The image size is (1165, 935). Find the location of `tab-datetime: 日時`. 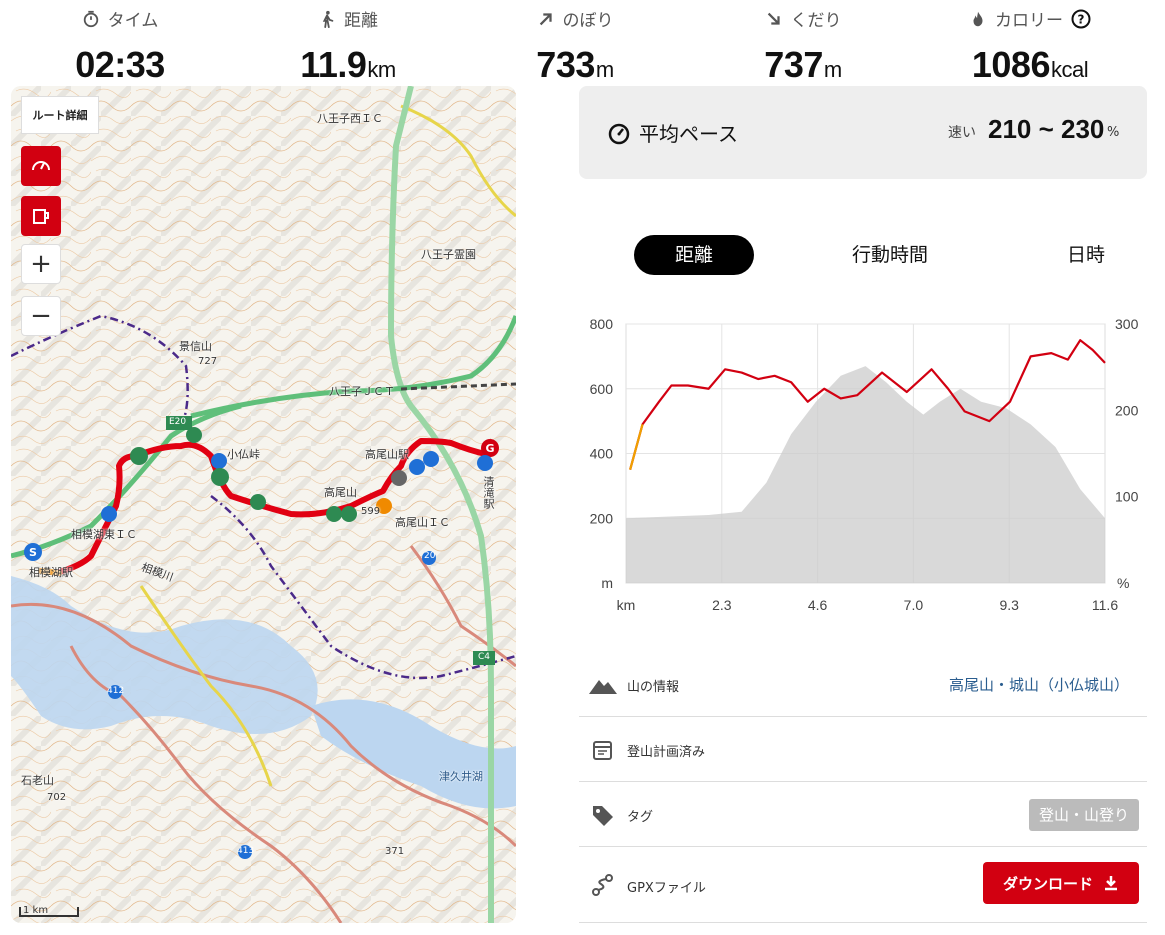

tab-datetime: 日時 is located at coordinates (1085, 255).